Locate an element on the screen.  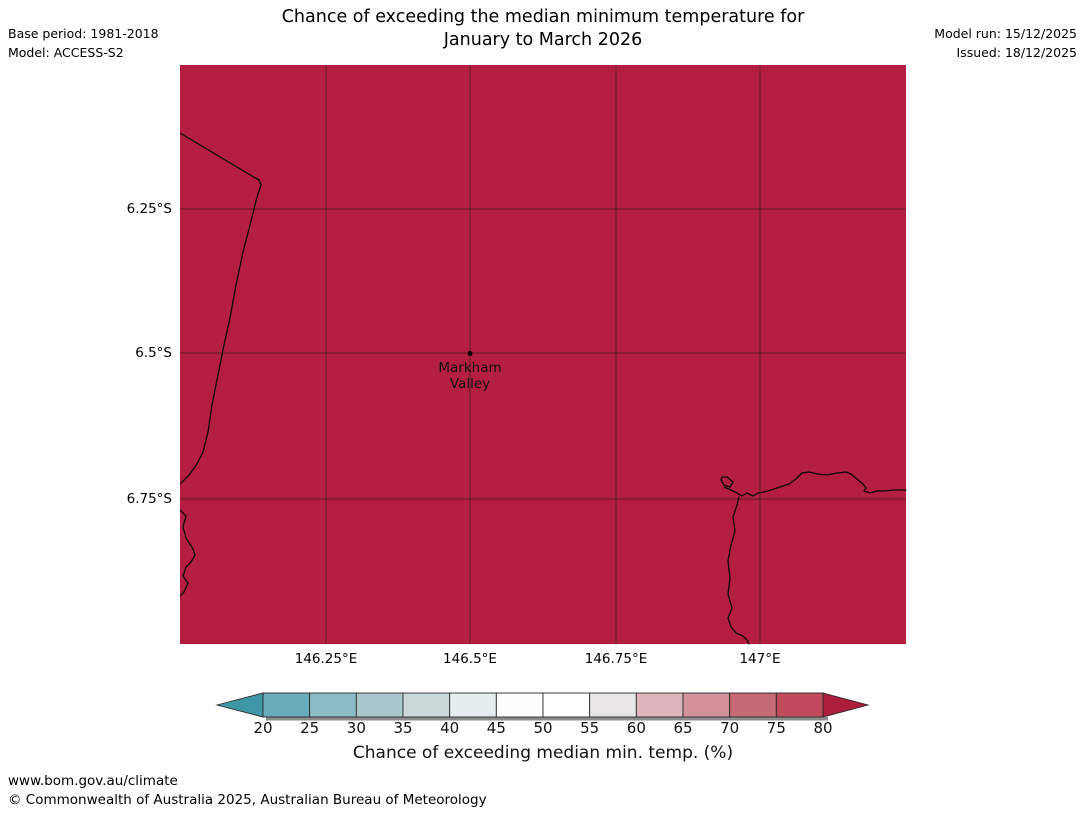
run-info: Model run: 15/12/2025 Issued: 18/12/2025 is located at coordinates (1005, 43).